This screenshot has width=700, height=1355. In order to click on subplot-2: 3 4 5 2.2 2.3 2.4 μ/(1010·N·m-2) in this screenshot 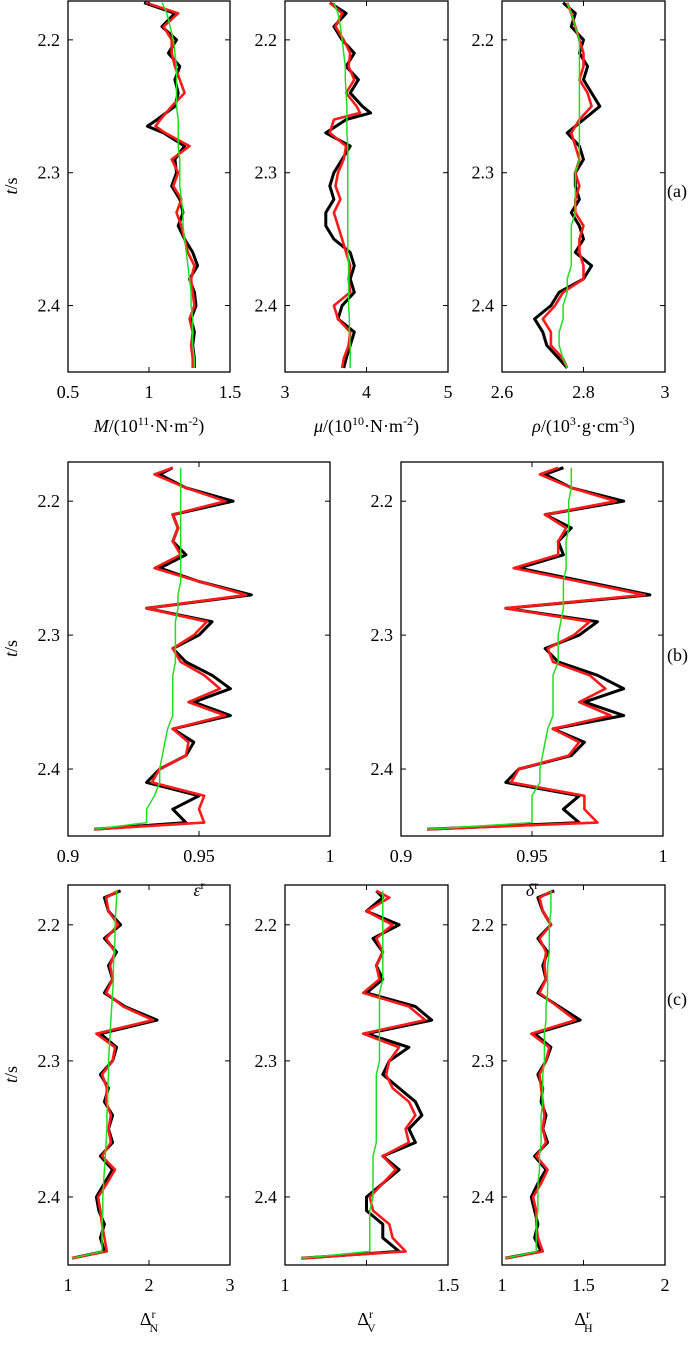, I will do `click(354, 218)`.